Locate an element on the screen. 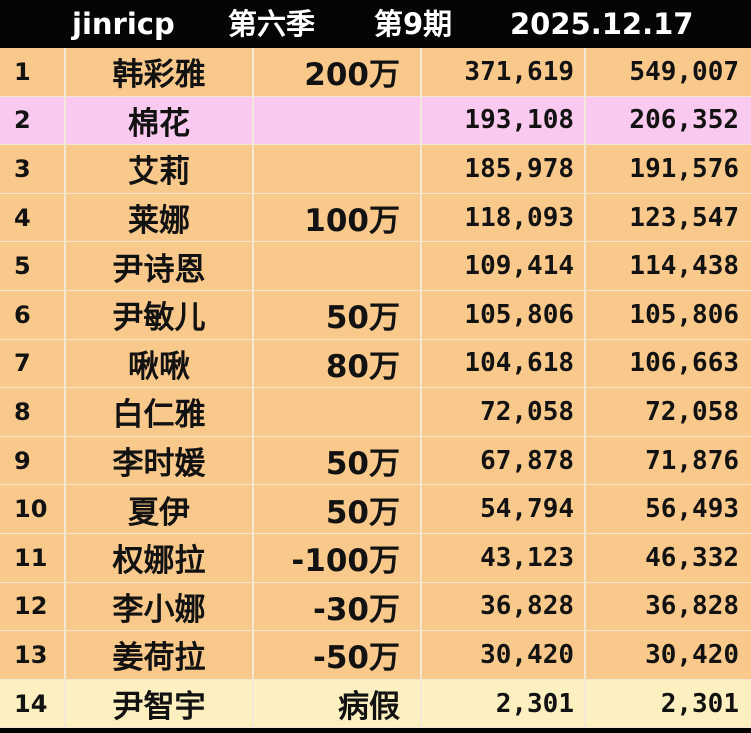 The width and height of the screenshot is (751, 733). value-a-cell: 67,878 is located at coordinates (502, 460).